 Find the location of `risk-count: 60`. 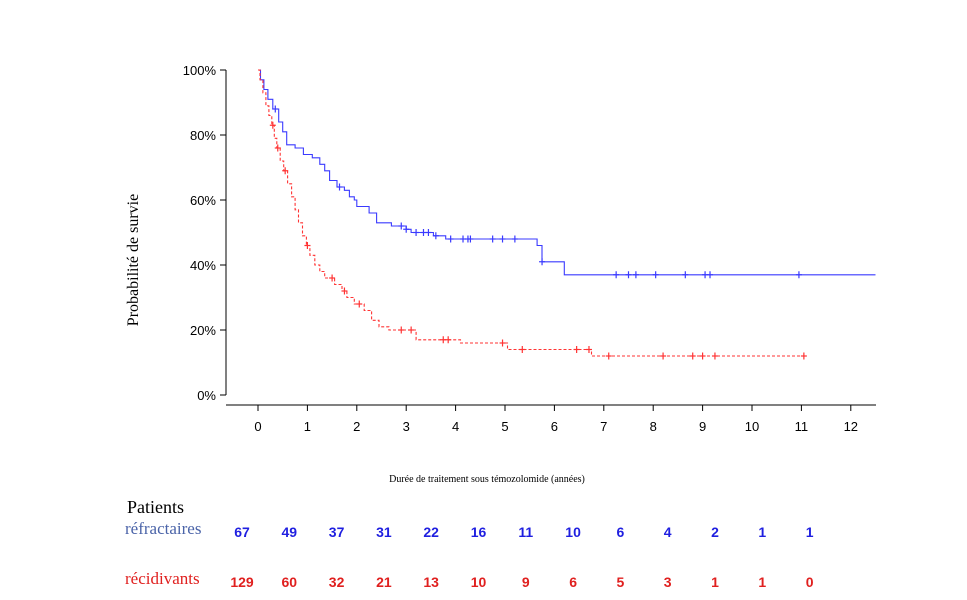

risk-count: 60 is located at coordinates (289, 582).